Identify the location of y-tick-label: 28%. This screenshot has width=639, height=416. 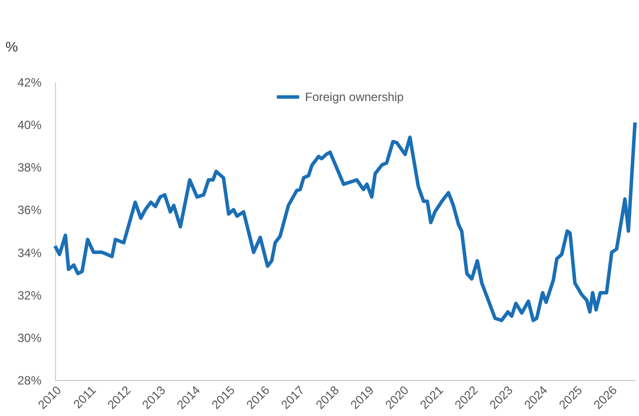
(29, 381).